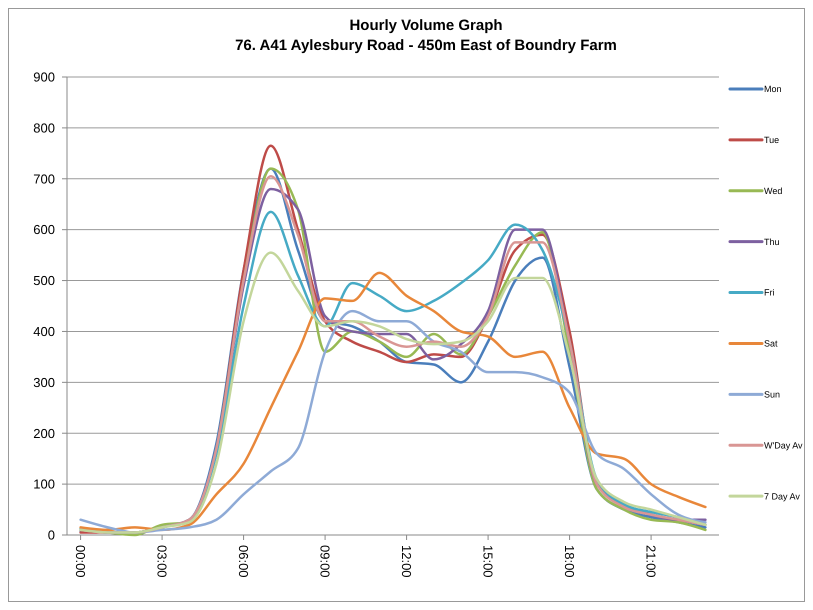 Image resolution: width=813 pixels, height=610 pixels. What do you see at coordinates (426, 45) in the screenshot?
I see `chart-subtitle: 76. A41 Aylesbury Road - 450m East of Boundry Farm` at bounding box center [426, 45].